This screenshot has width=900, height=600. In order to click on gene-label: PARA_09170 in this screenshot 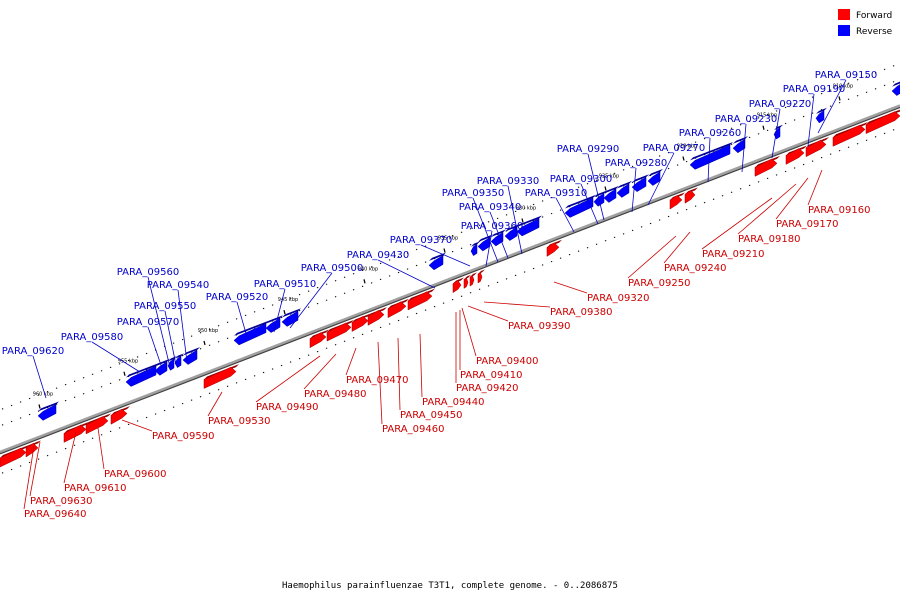, I will do `click(807, 224)`.